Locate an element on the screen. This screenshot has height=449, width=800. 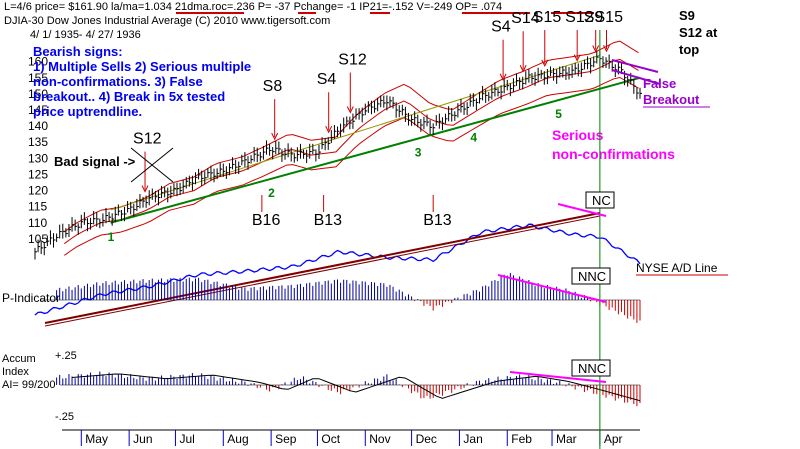
y-tick-label: 105 is located at coordinates (38, 239).